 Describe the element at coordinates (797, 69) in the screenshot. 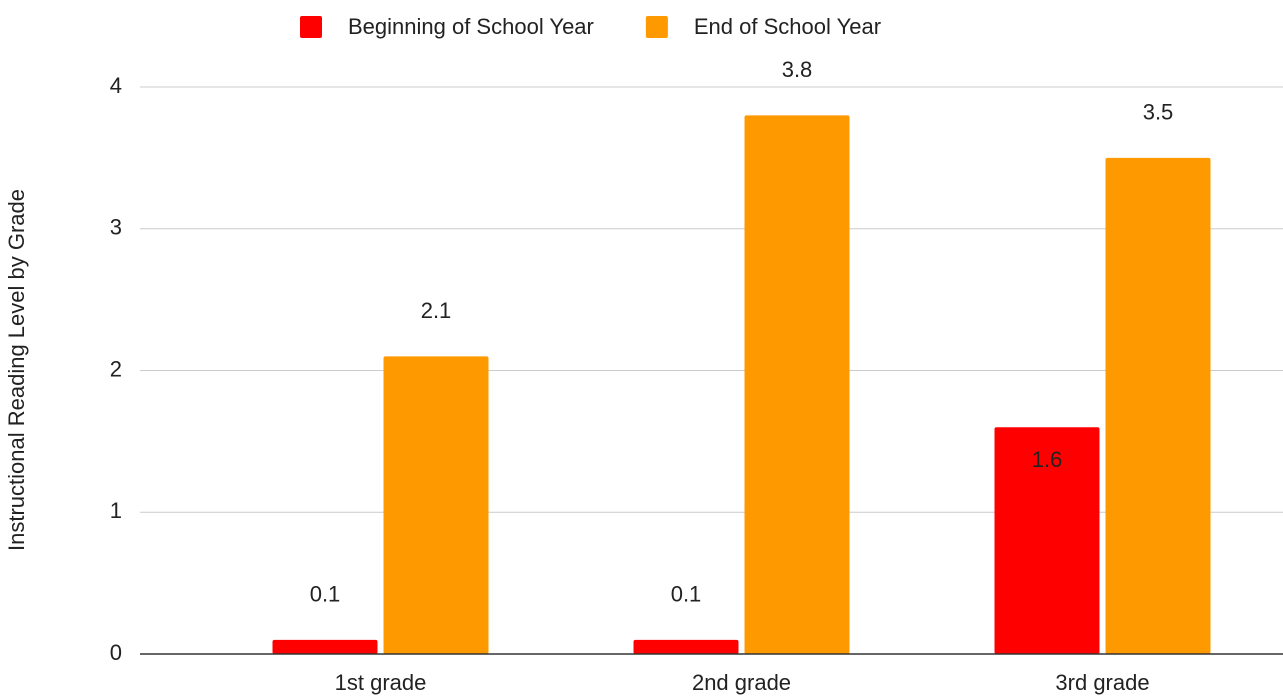

I see `data-label: 3.8` at that location.